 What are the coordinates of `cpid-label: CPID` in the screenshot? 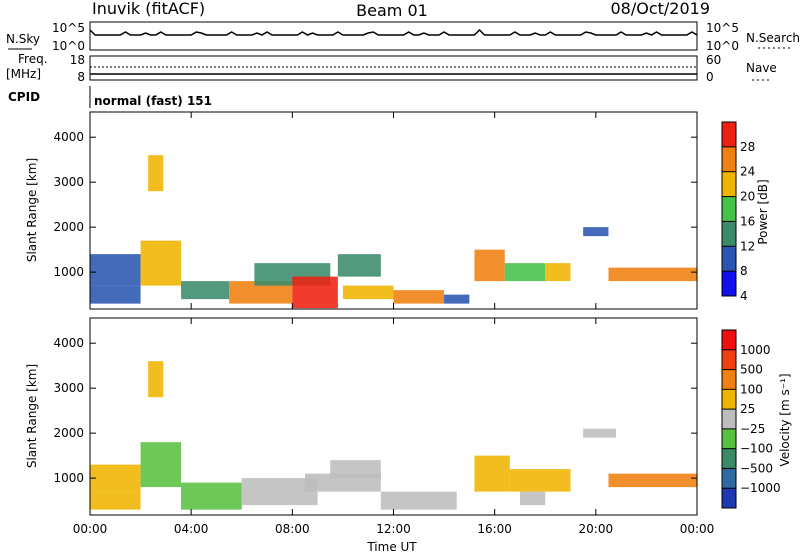 It's located at (24, 97).